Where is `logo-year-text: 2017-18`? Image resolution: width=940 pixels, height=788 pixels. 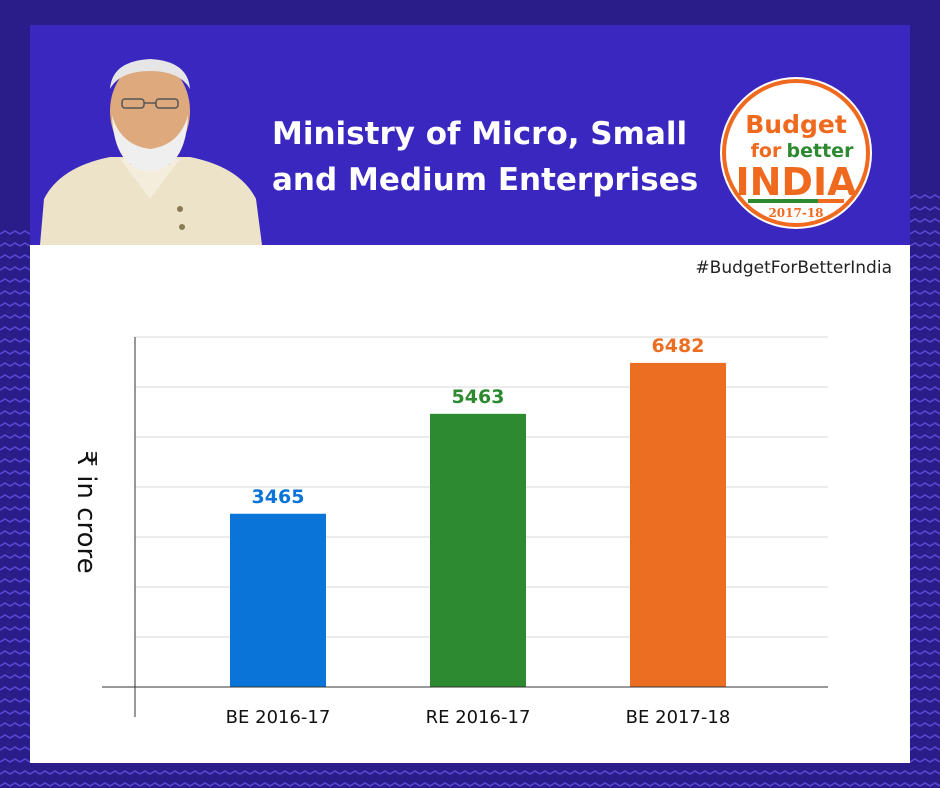
logo-year-text: 2017-18 is located at coordinates (795, 213).